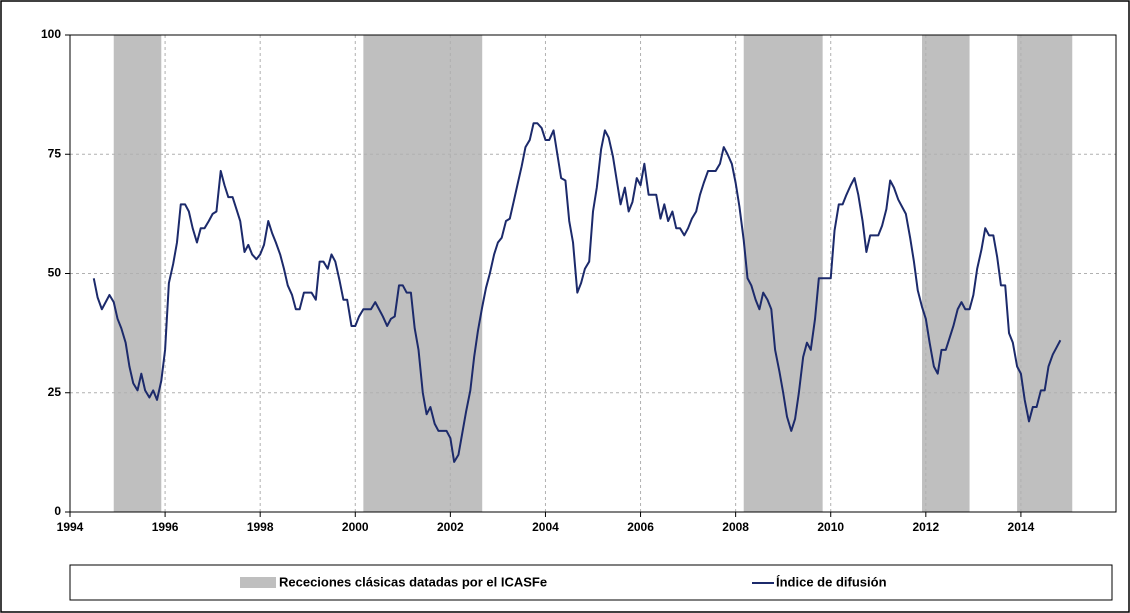 The width and height of the screenshot is (1130, 613). What do you see at coordinates (831, 581) in the screenshot?
I see `legend-label: Índice de difusión` at bounding box center [831, 581].